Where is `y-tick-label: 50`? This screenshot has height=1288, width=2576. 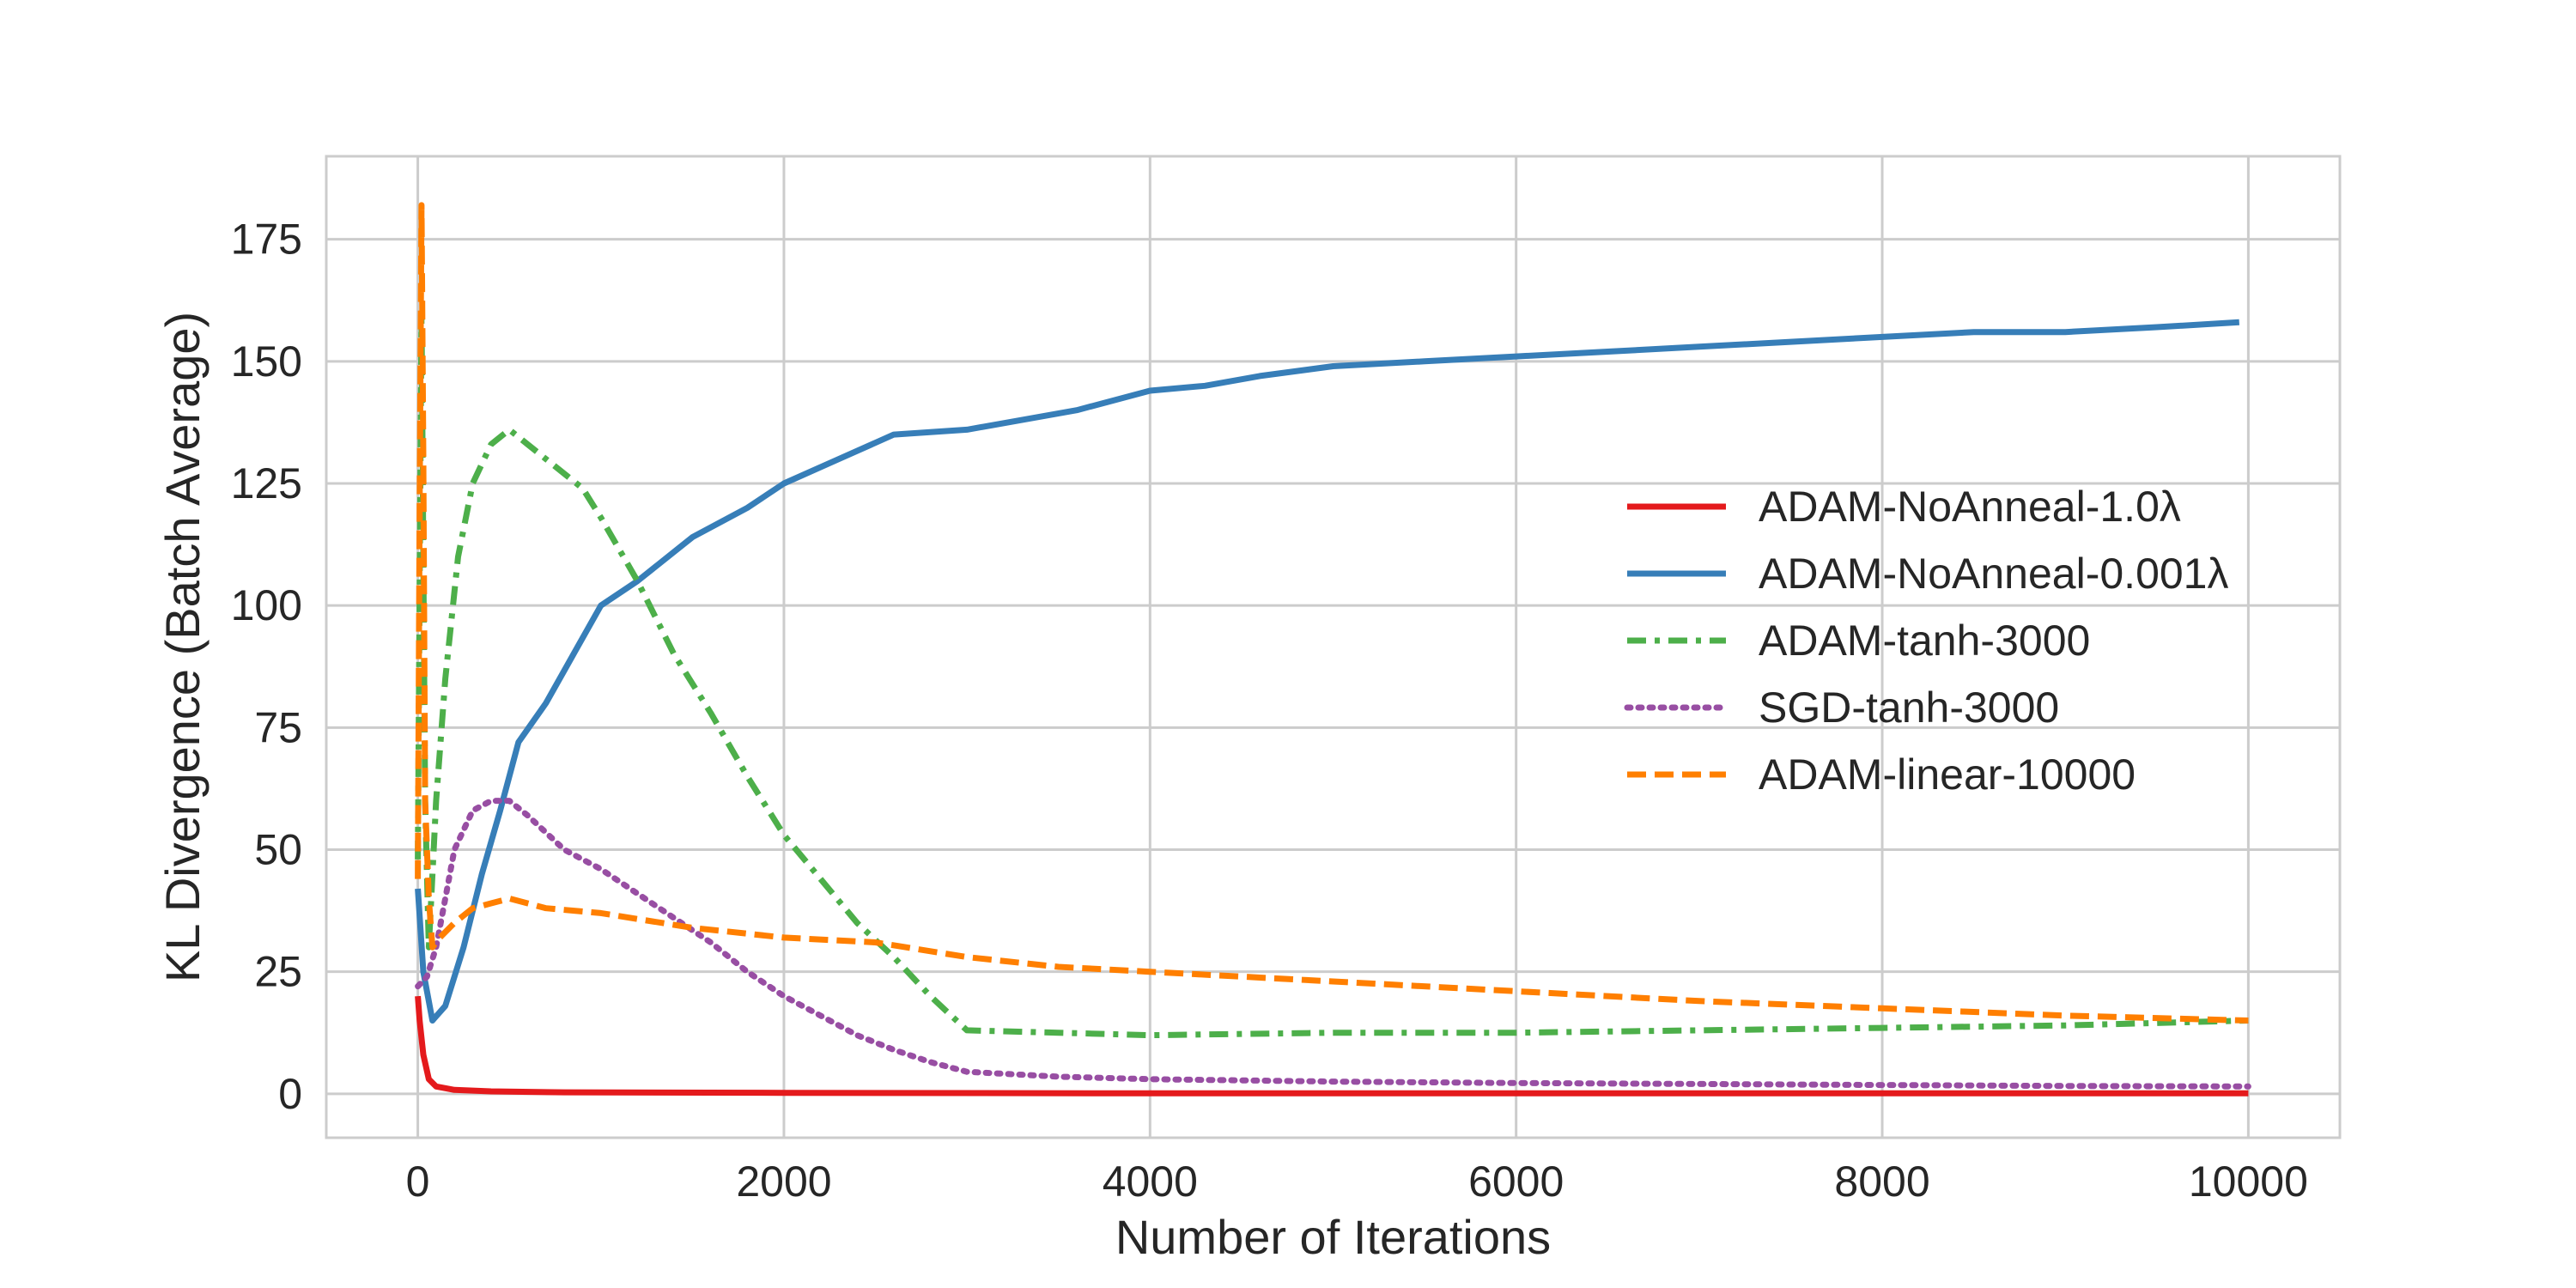
y-tick-label: 50 is located at coordinates (278, 849).